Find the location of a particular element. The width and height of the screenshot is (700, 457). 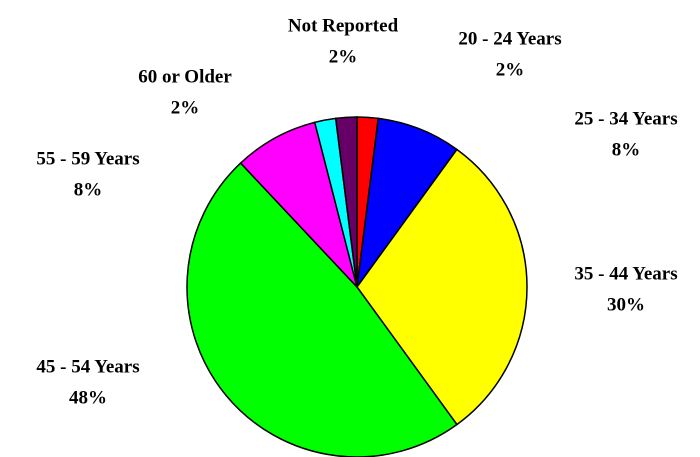

slice-label: 35 - 44 Years is located at coordinates (625, 273).